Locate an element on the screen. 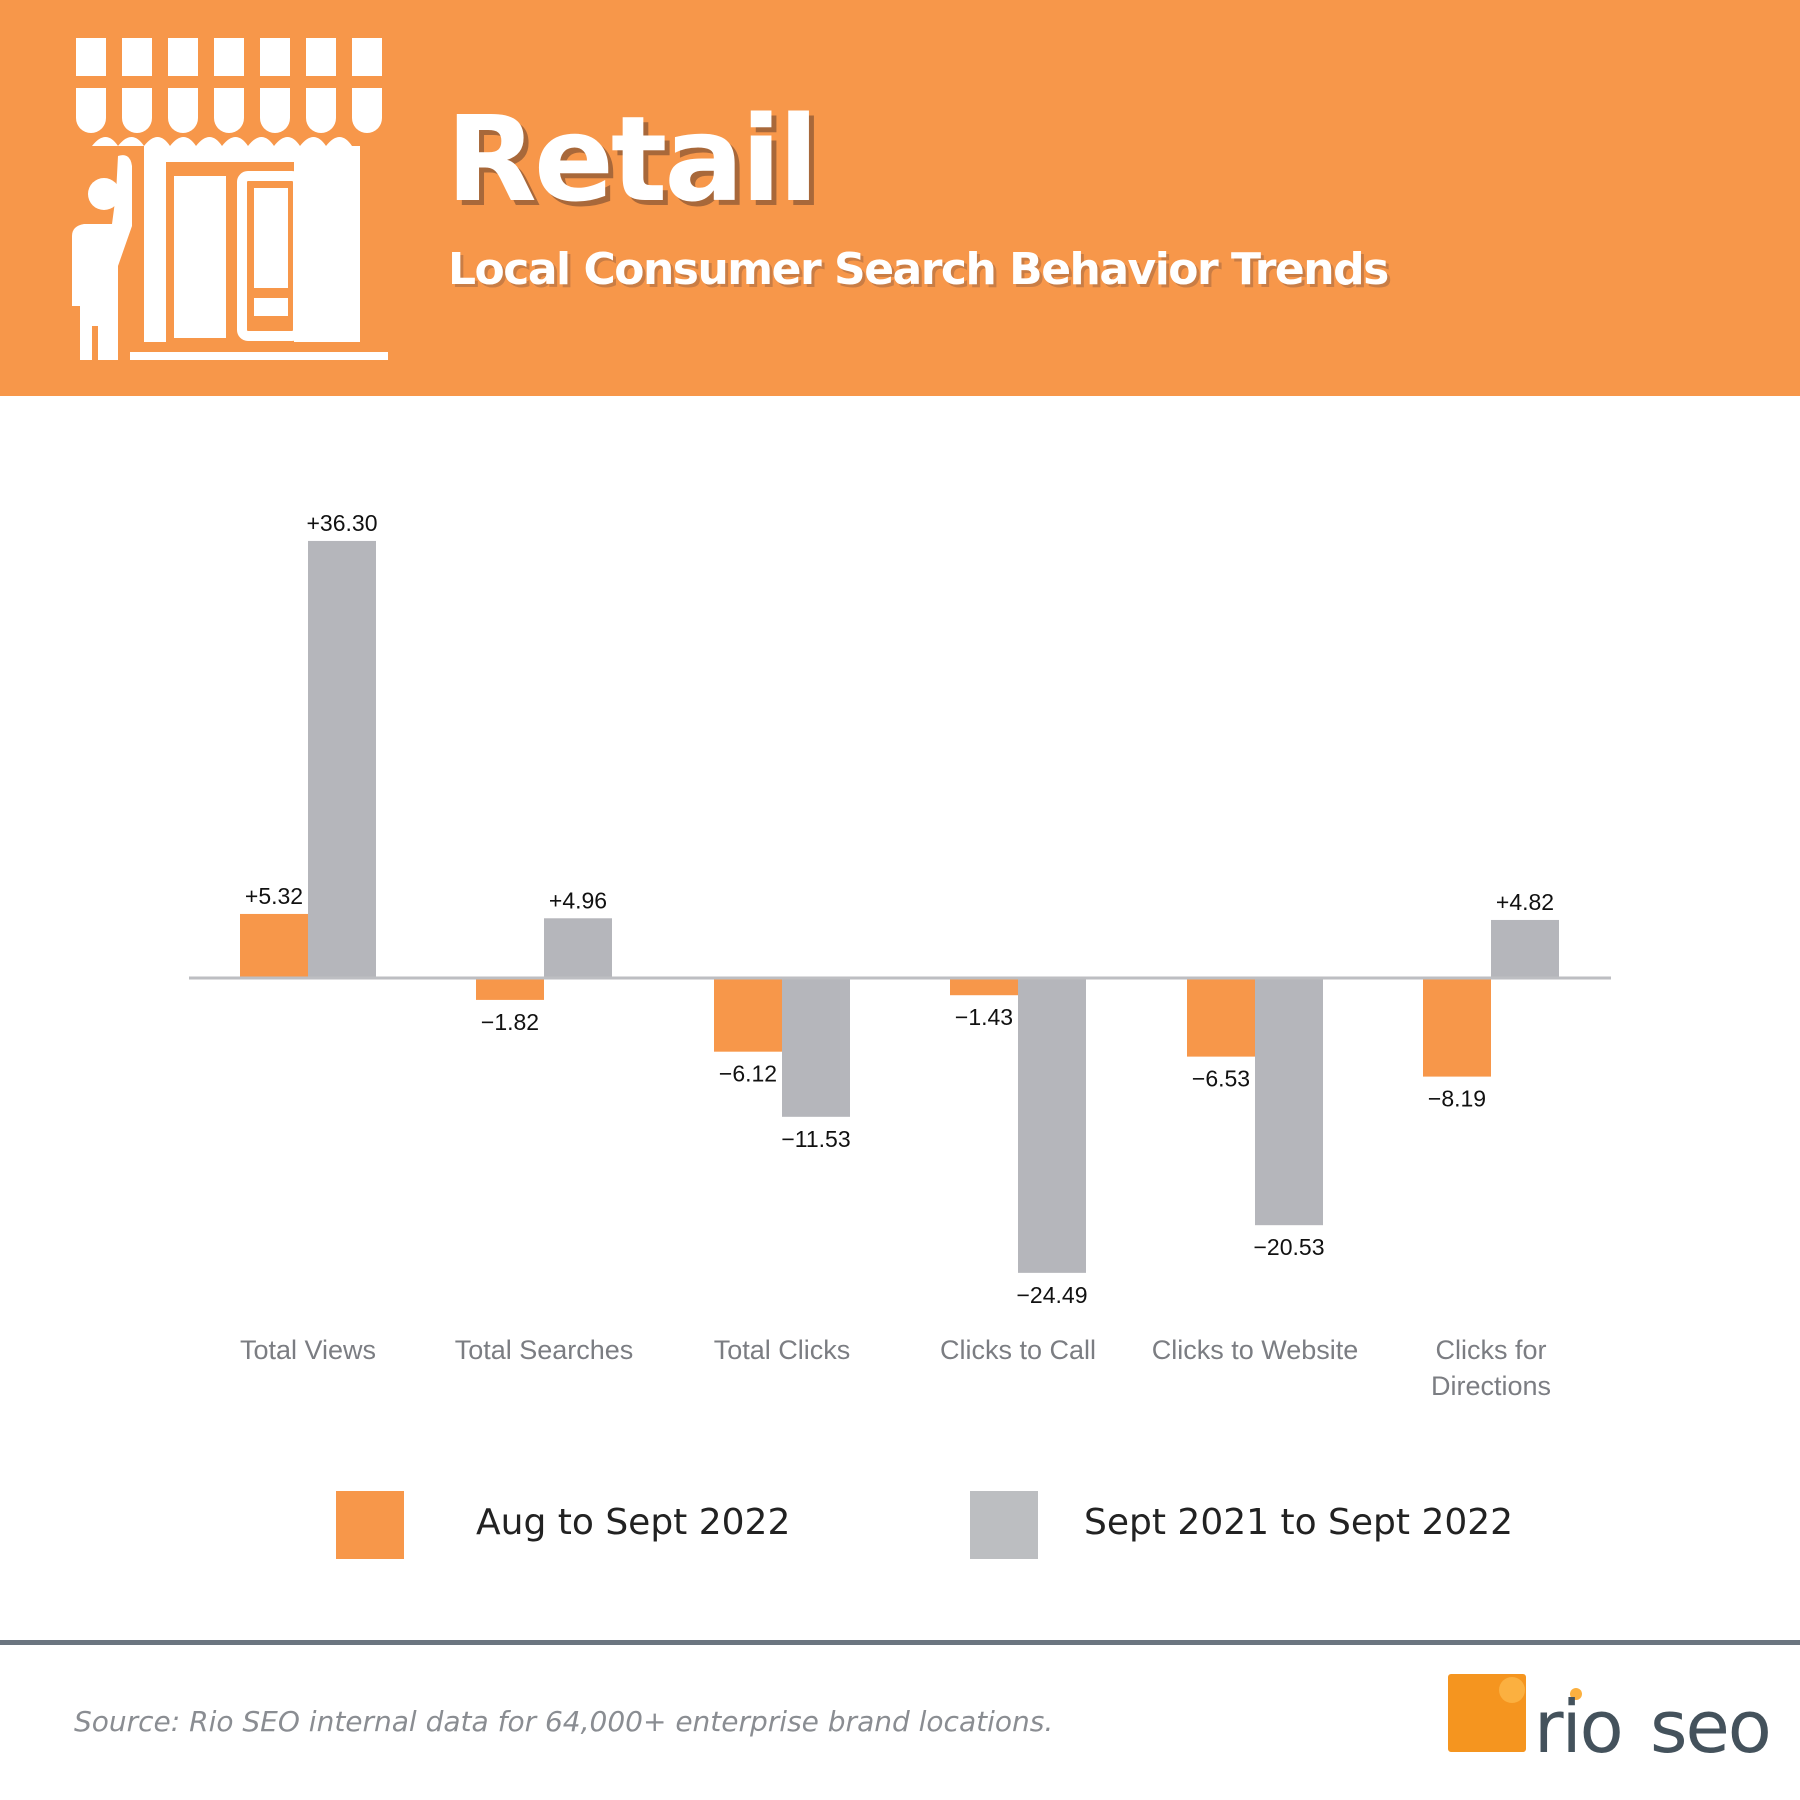 This screenshot has width=1800, height=1800. category-label: Clicks for Directions is located at coordinates (1491, 1368).